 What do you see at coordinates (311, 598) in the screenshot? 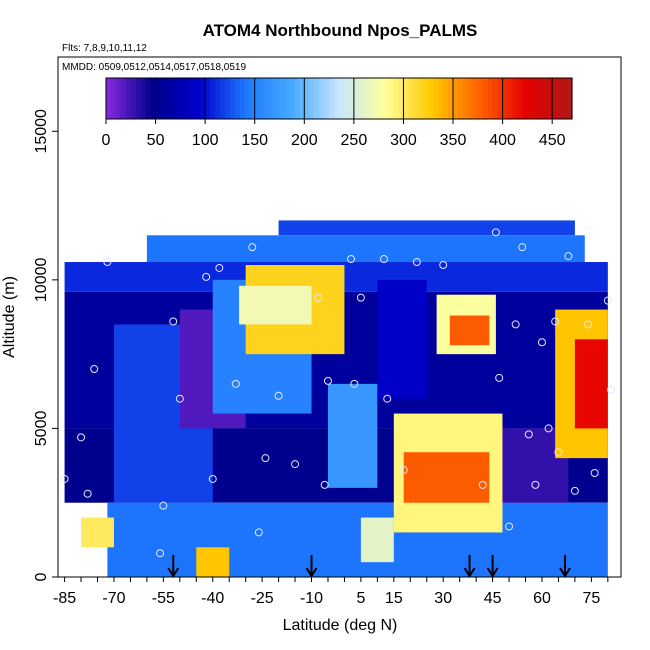
I see `x-tick-label: -10` at bounding box center [311, 598].